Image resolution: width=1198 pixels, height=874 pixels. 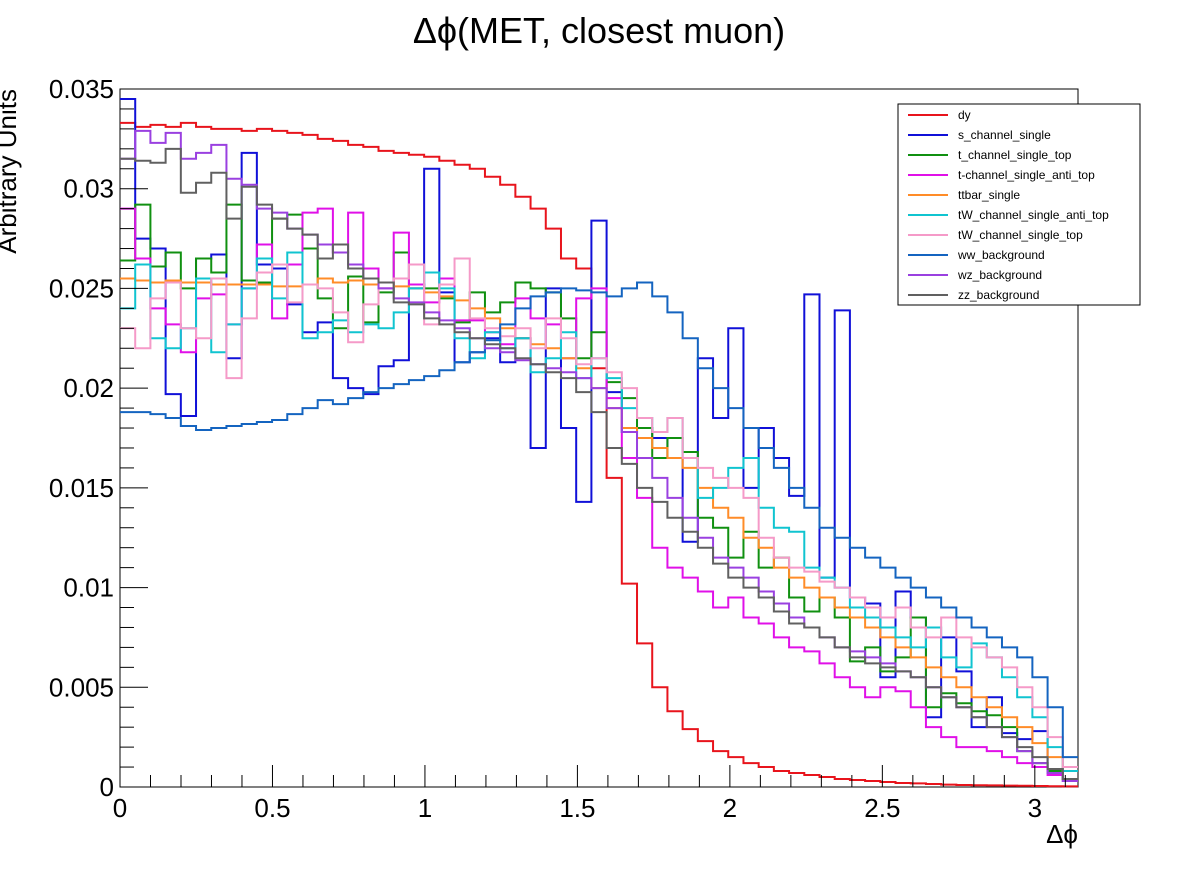 I want to click on y-axis-label: Arbitrary Units, so click(x=11, y=171).